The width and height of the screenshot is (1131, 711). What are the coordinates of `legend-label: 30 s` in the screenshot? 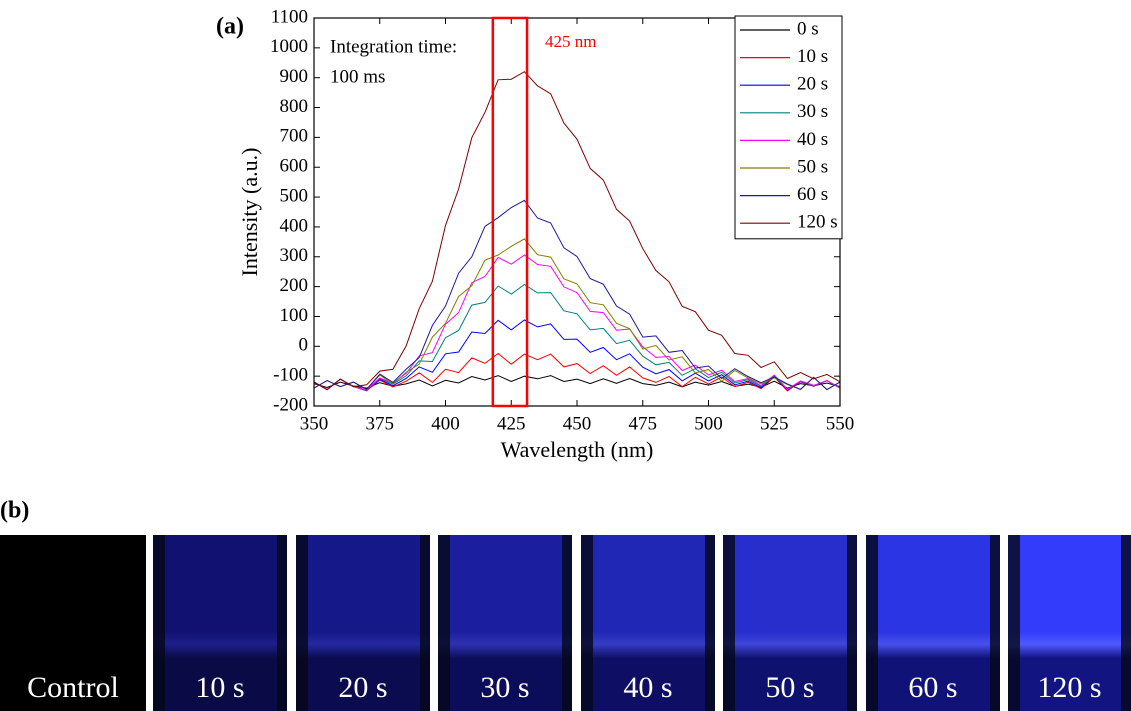 It's located at (812, 111).